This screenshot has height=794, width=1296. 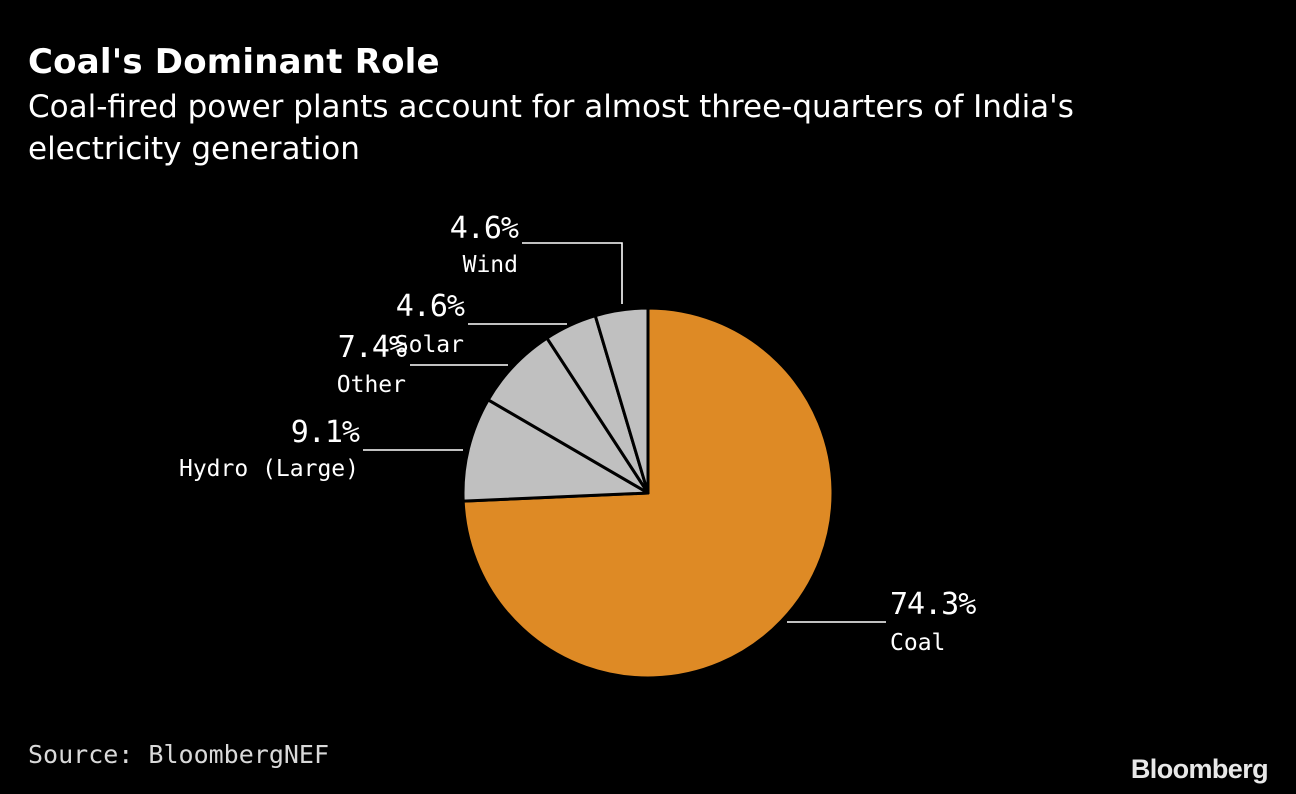 I want to click on value-label-hydro-large: 9.1%, so click(x=325, y=432).